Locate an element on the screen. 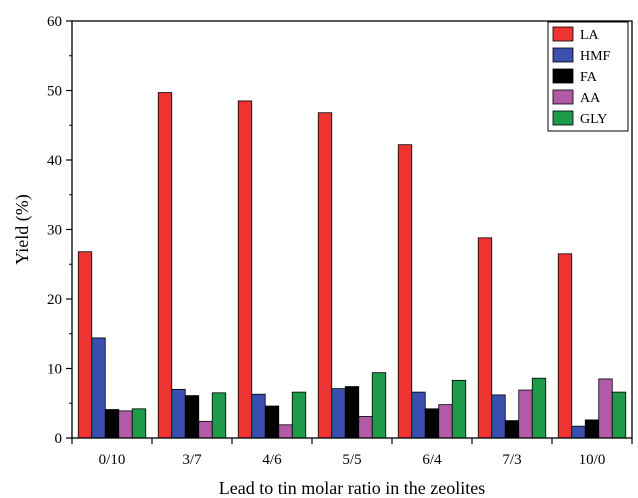  legend-label-la: LA is located at coordinates (590, 35).